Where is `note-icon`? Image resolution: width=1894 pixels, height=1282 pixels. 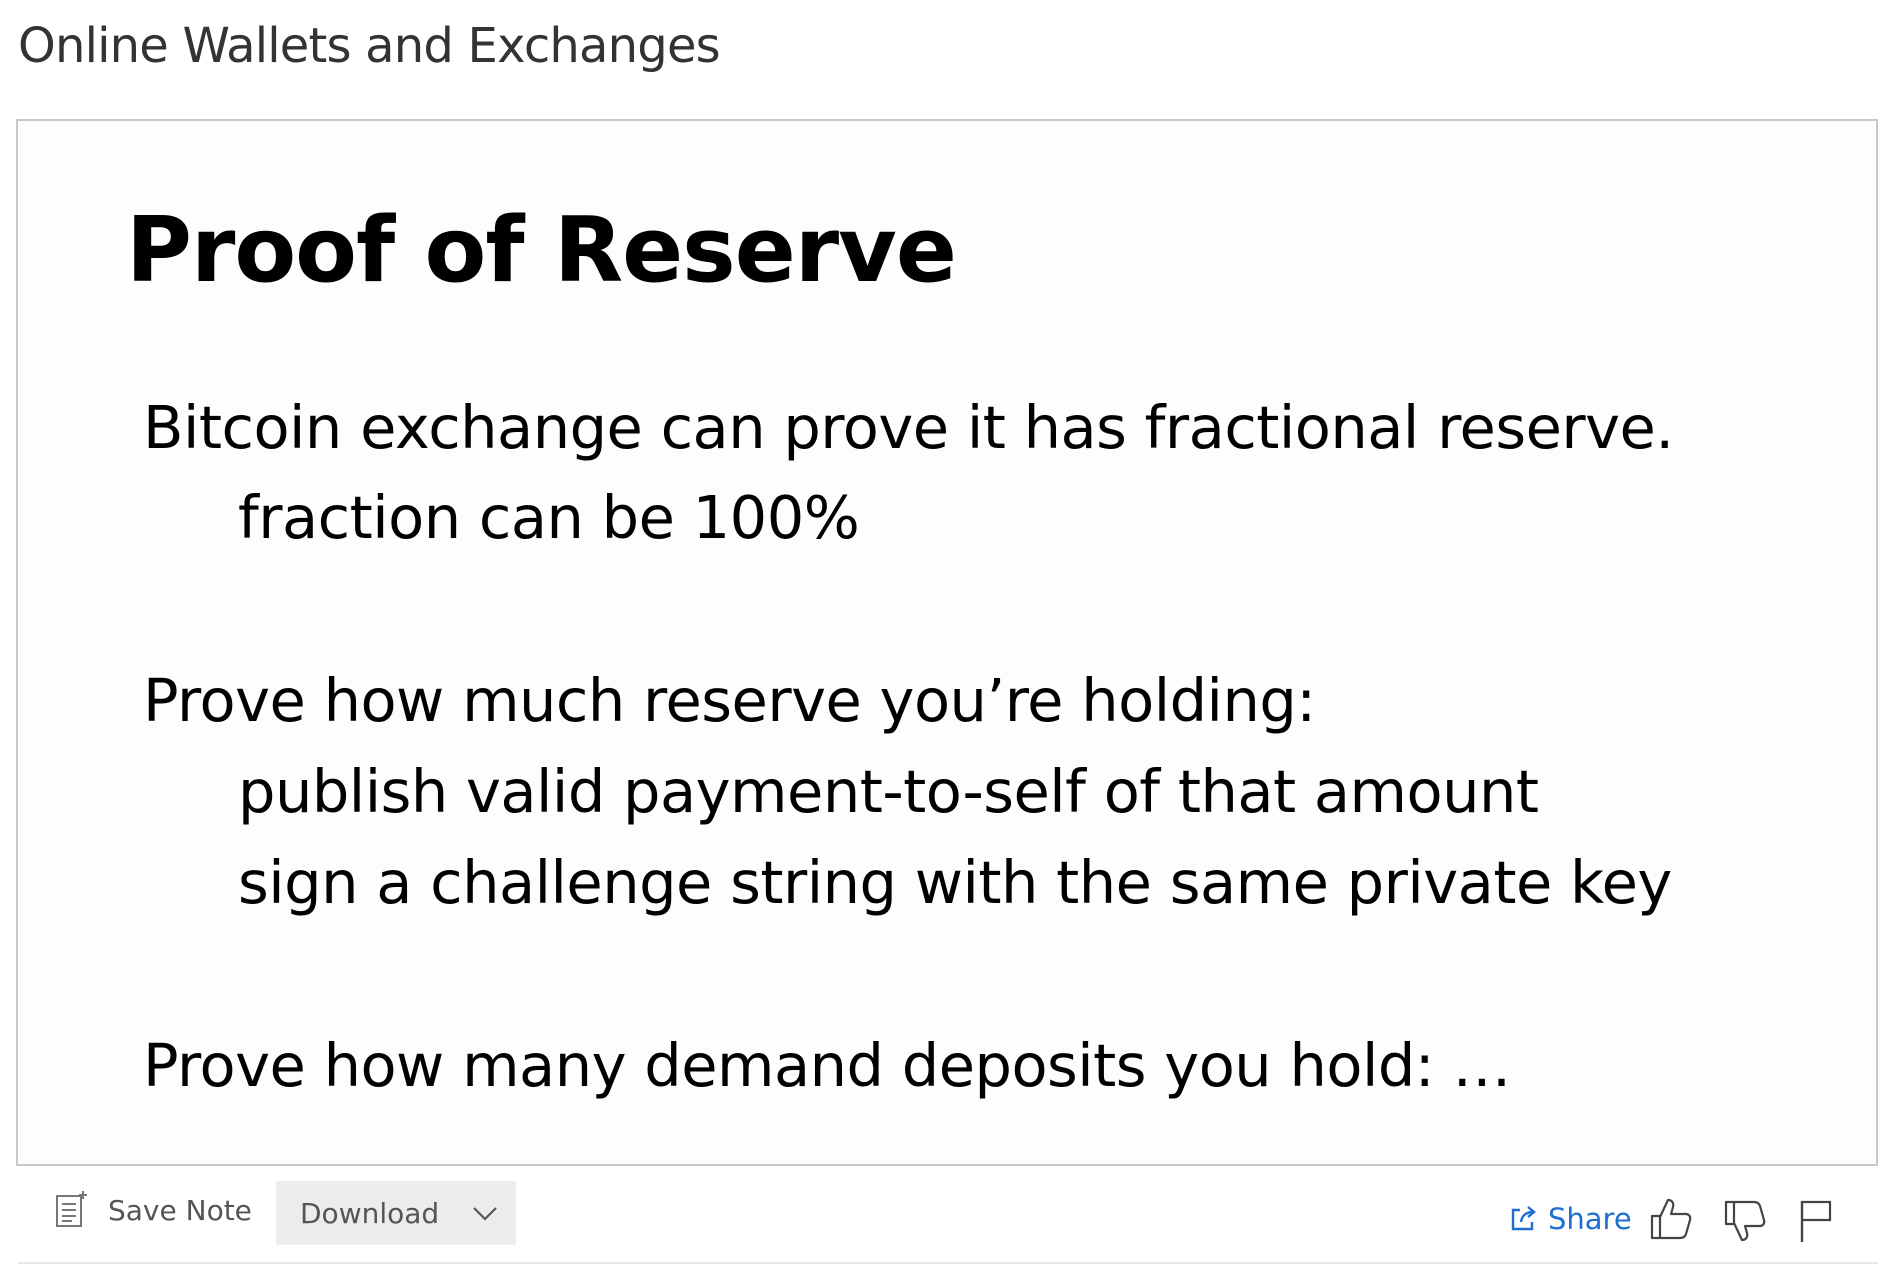
note-icon is located at coordinates (71, 1210).